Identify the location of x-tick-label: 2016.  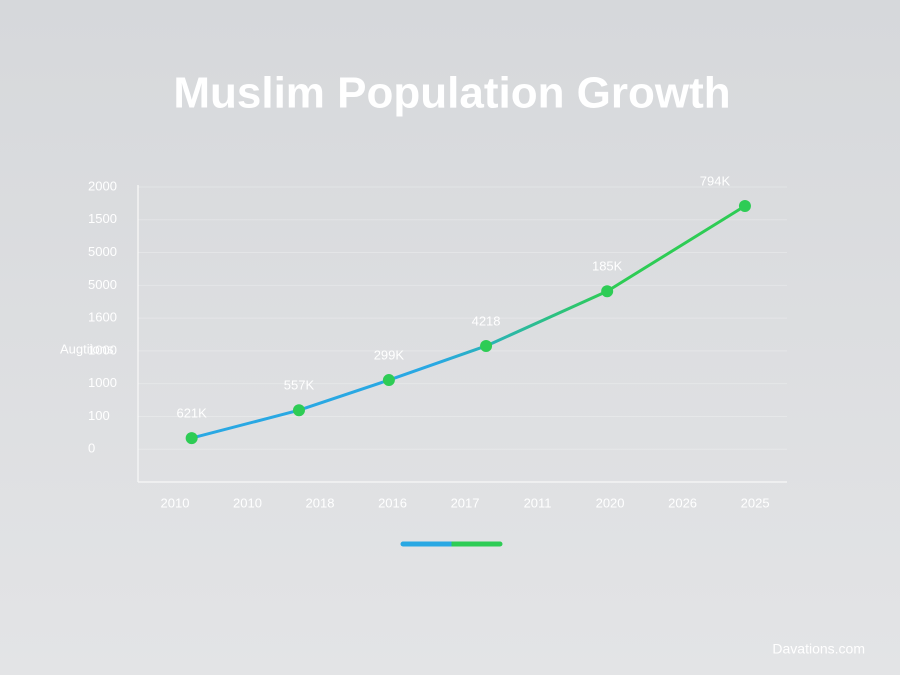
(392, 502).